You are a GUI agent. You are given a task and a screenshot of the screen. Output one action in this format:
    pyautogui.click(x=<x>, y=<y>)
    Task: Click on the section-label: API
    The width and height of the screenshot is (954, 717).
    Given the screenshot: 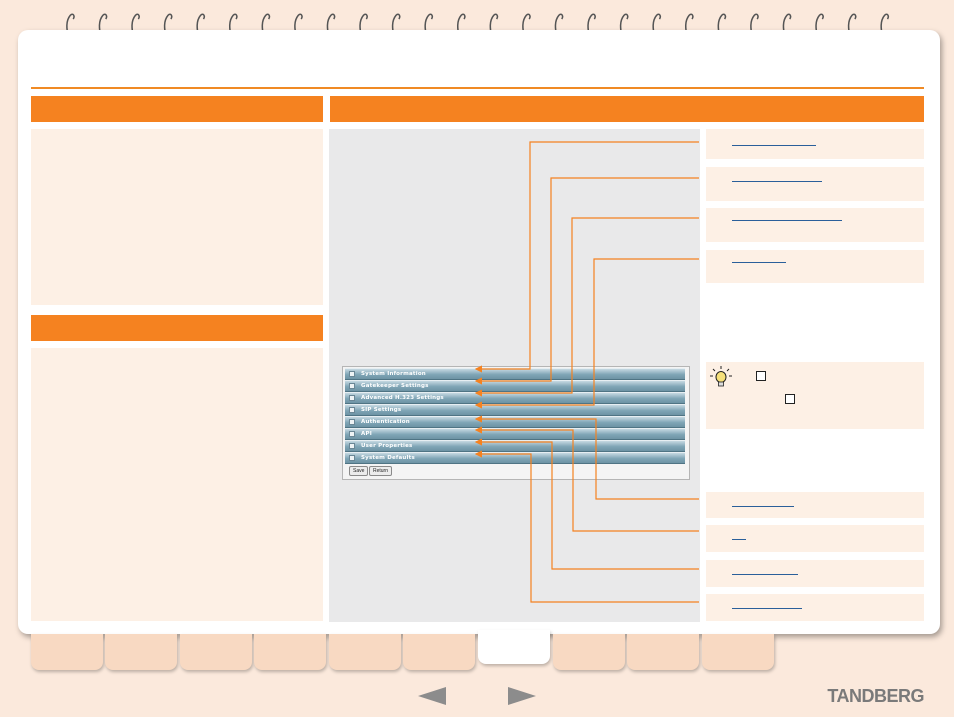 What is the action you would take?
    pyautogui.click(x=366, y=434)
    